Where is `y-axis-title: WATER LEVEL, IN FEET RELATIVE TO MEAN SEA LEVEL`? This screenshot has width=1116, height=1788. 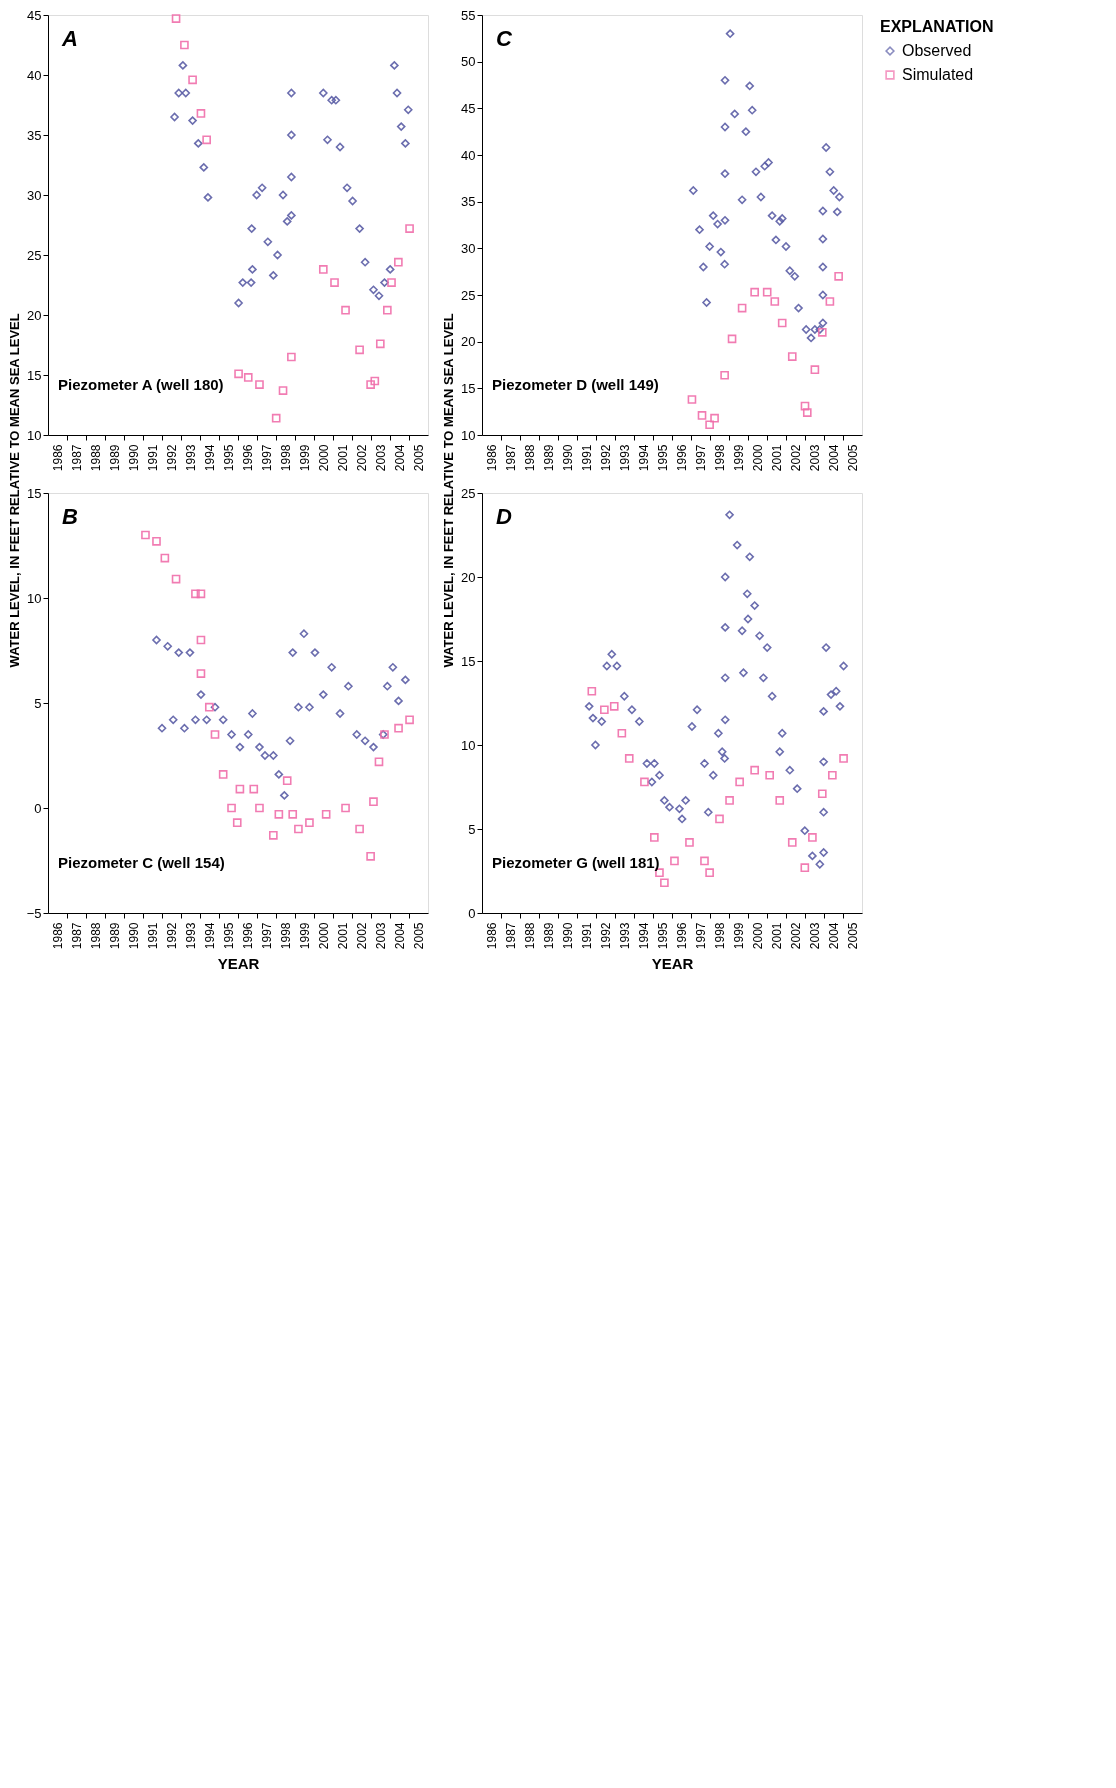
y-axis-title: WATER LEVEL, IN FEET RELATIVE TO MEAN SEA LEVEL is located at coordinates (449, 490).